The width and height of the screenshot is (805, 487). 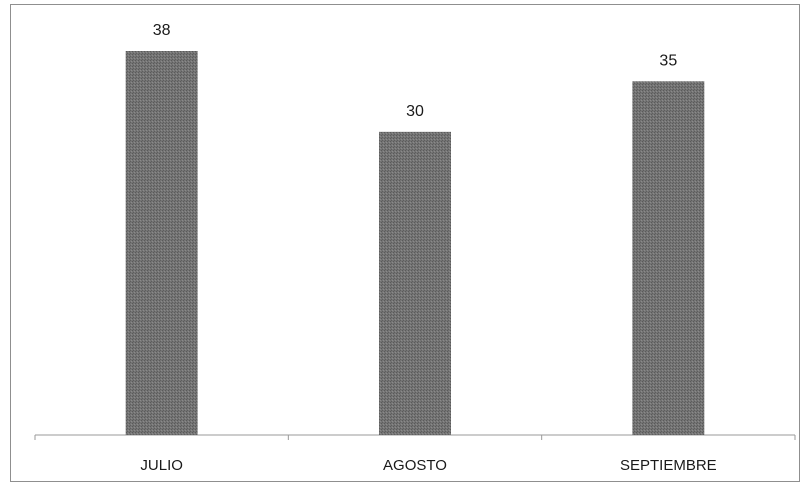 What do you see at coordinates (415, 111) in the screenshot?
I see `data-label-agosto: 30` at bounding box center [415, 111].